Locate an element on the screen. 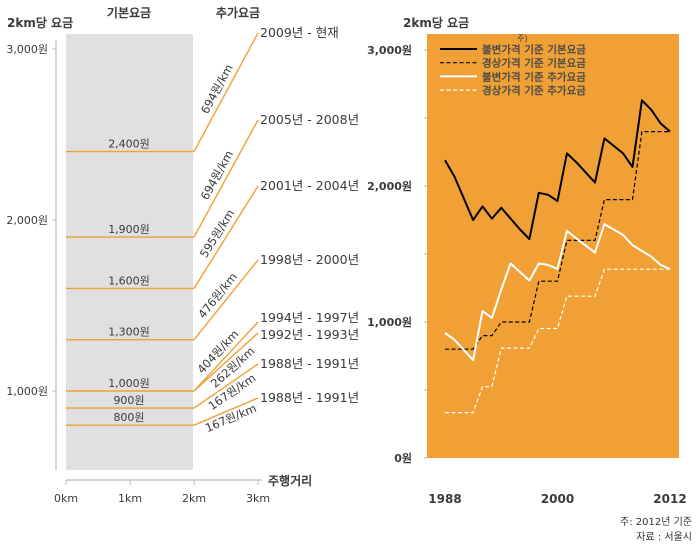 This screenshot has width=699, height=545. base-fare-label: 900원 is located at coordinates (128, 400).